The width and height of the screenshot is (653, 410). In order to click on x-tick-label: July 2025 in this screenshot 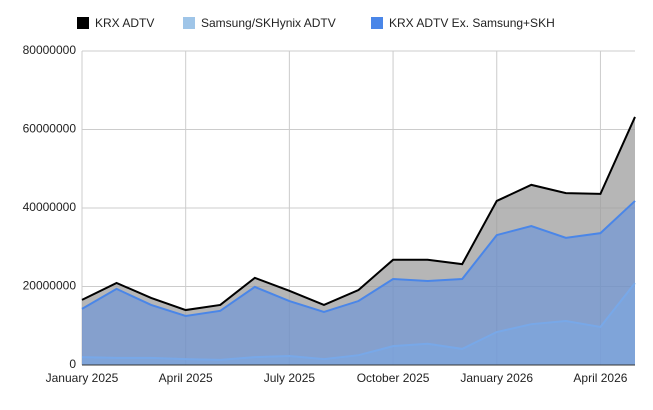, I will do `click(290, 378)`.